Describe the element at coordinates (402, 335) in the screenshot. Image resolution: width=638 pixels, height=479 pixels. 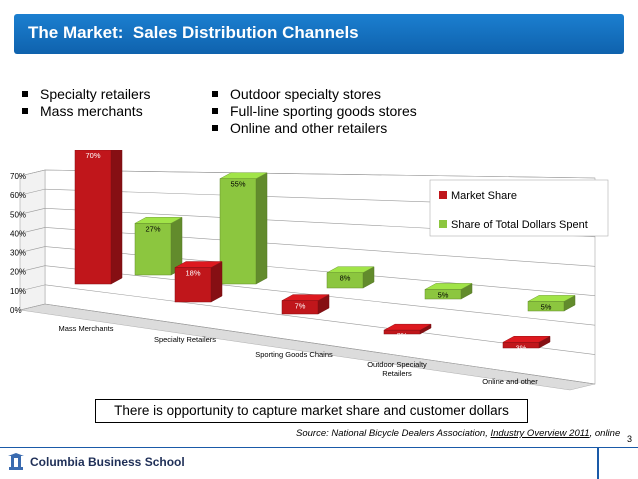
I see `data-label-market-share: 2%` at that location.